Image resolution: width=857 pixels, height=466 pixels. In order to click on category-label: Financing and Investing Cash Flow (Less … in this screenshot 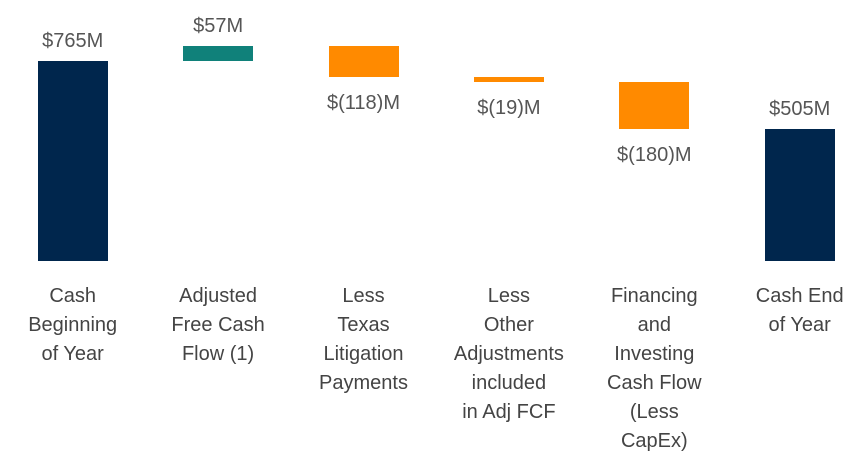, I will do `click(654, 368)`.